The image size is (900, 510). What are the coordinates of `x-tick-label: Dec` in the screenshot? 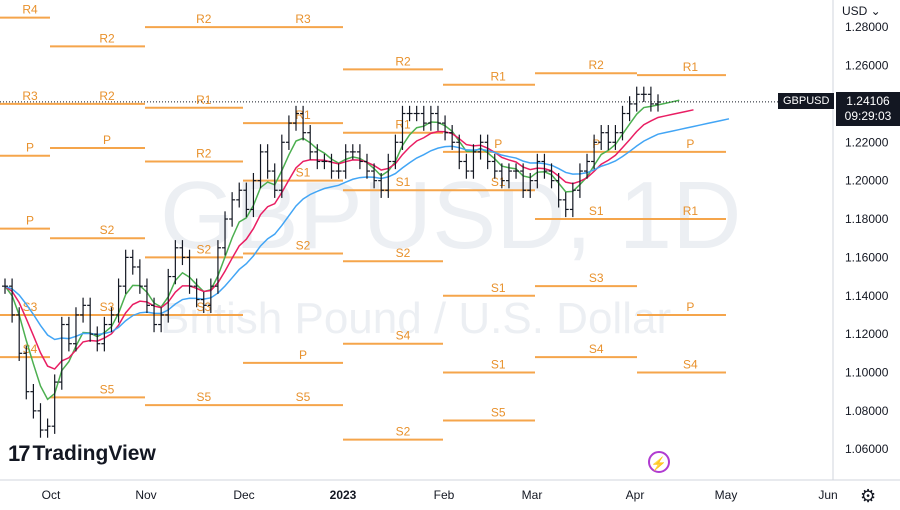 It's located at (243, 495).